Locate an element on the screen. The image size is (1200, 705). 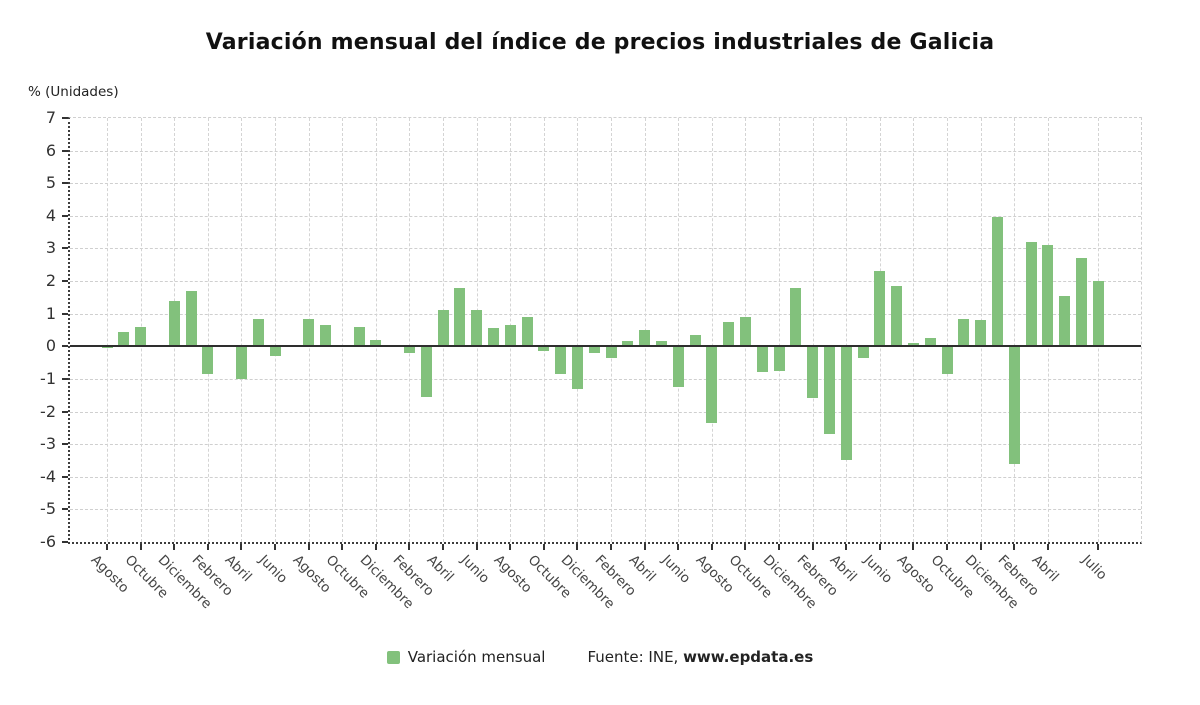
legend-swatch is located at coordinates (393, 657).